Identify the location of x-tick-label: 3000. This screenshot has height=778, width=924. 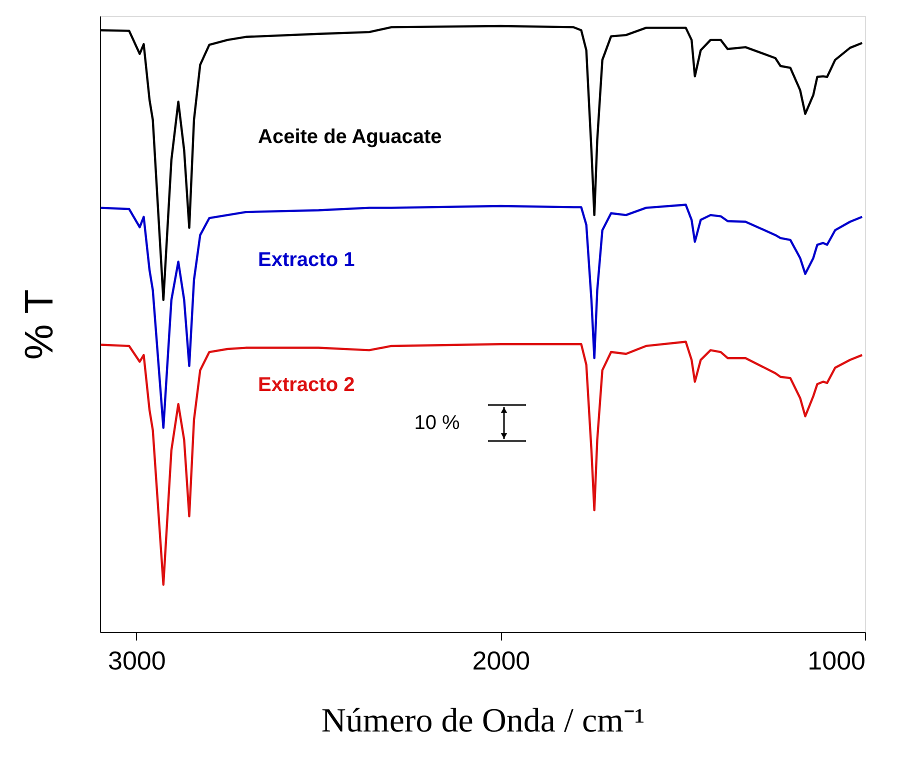
(137, 661).